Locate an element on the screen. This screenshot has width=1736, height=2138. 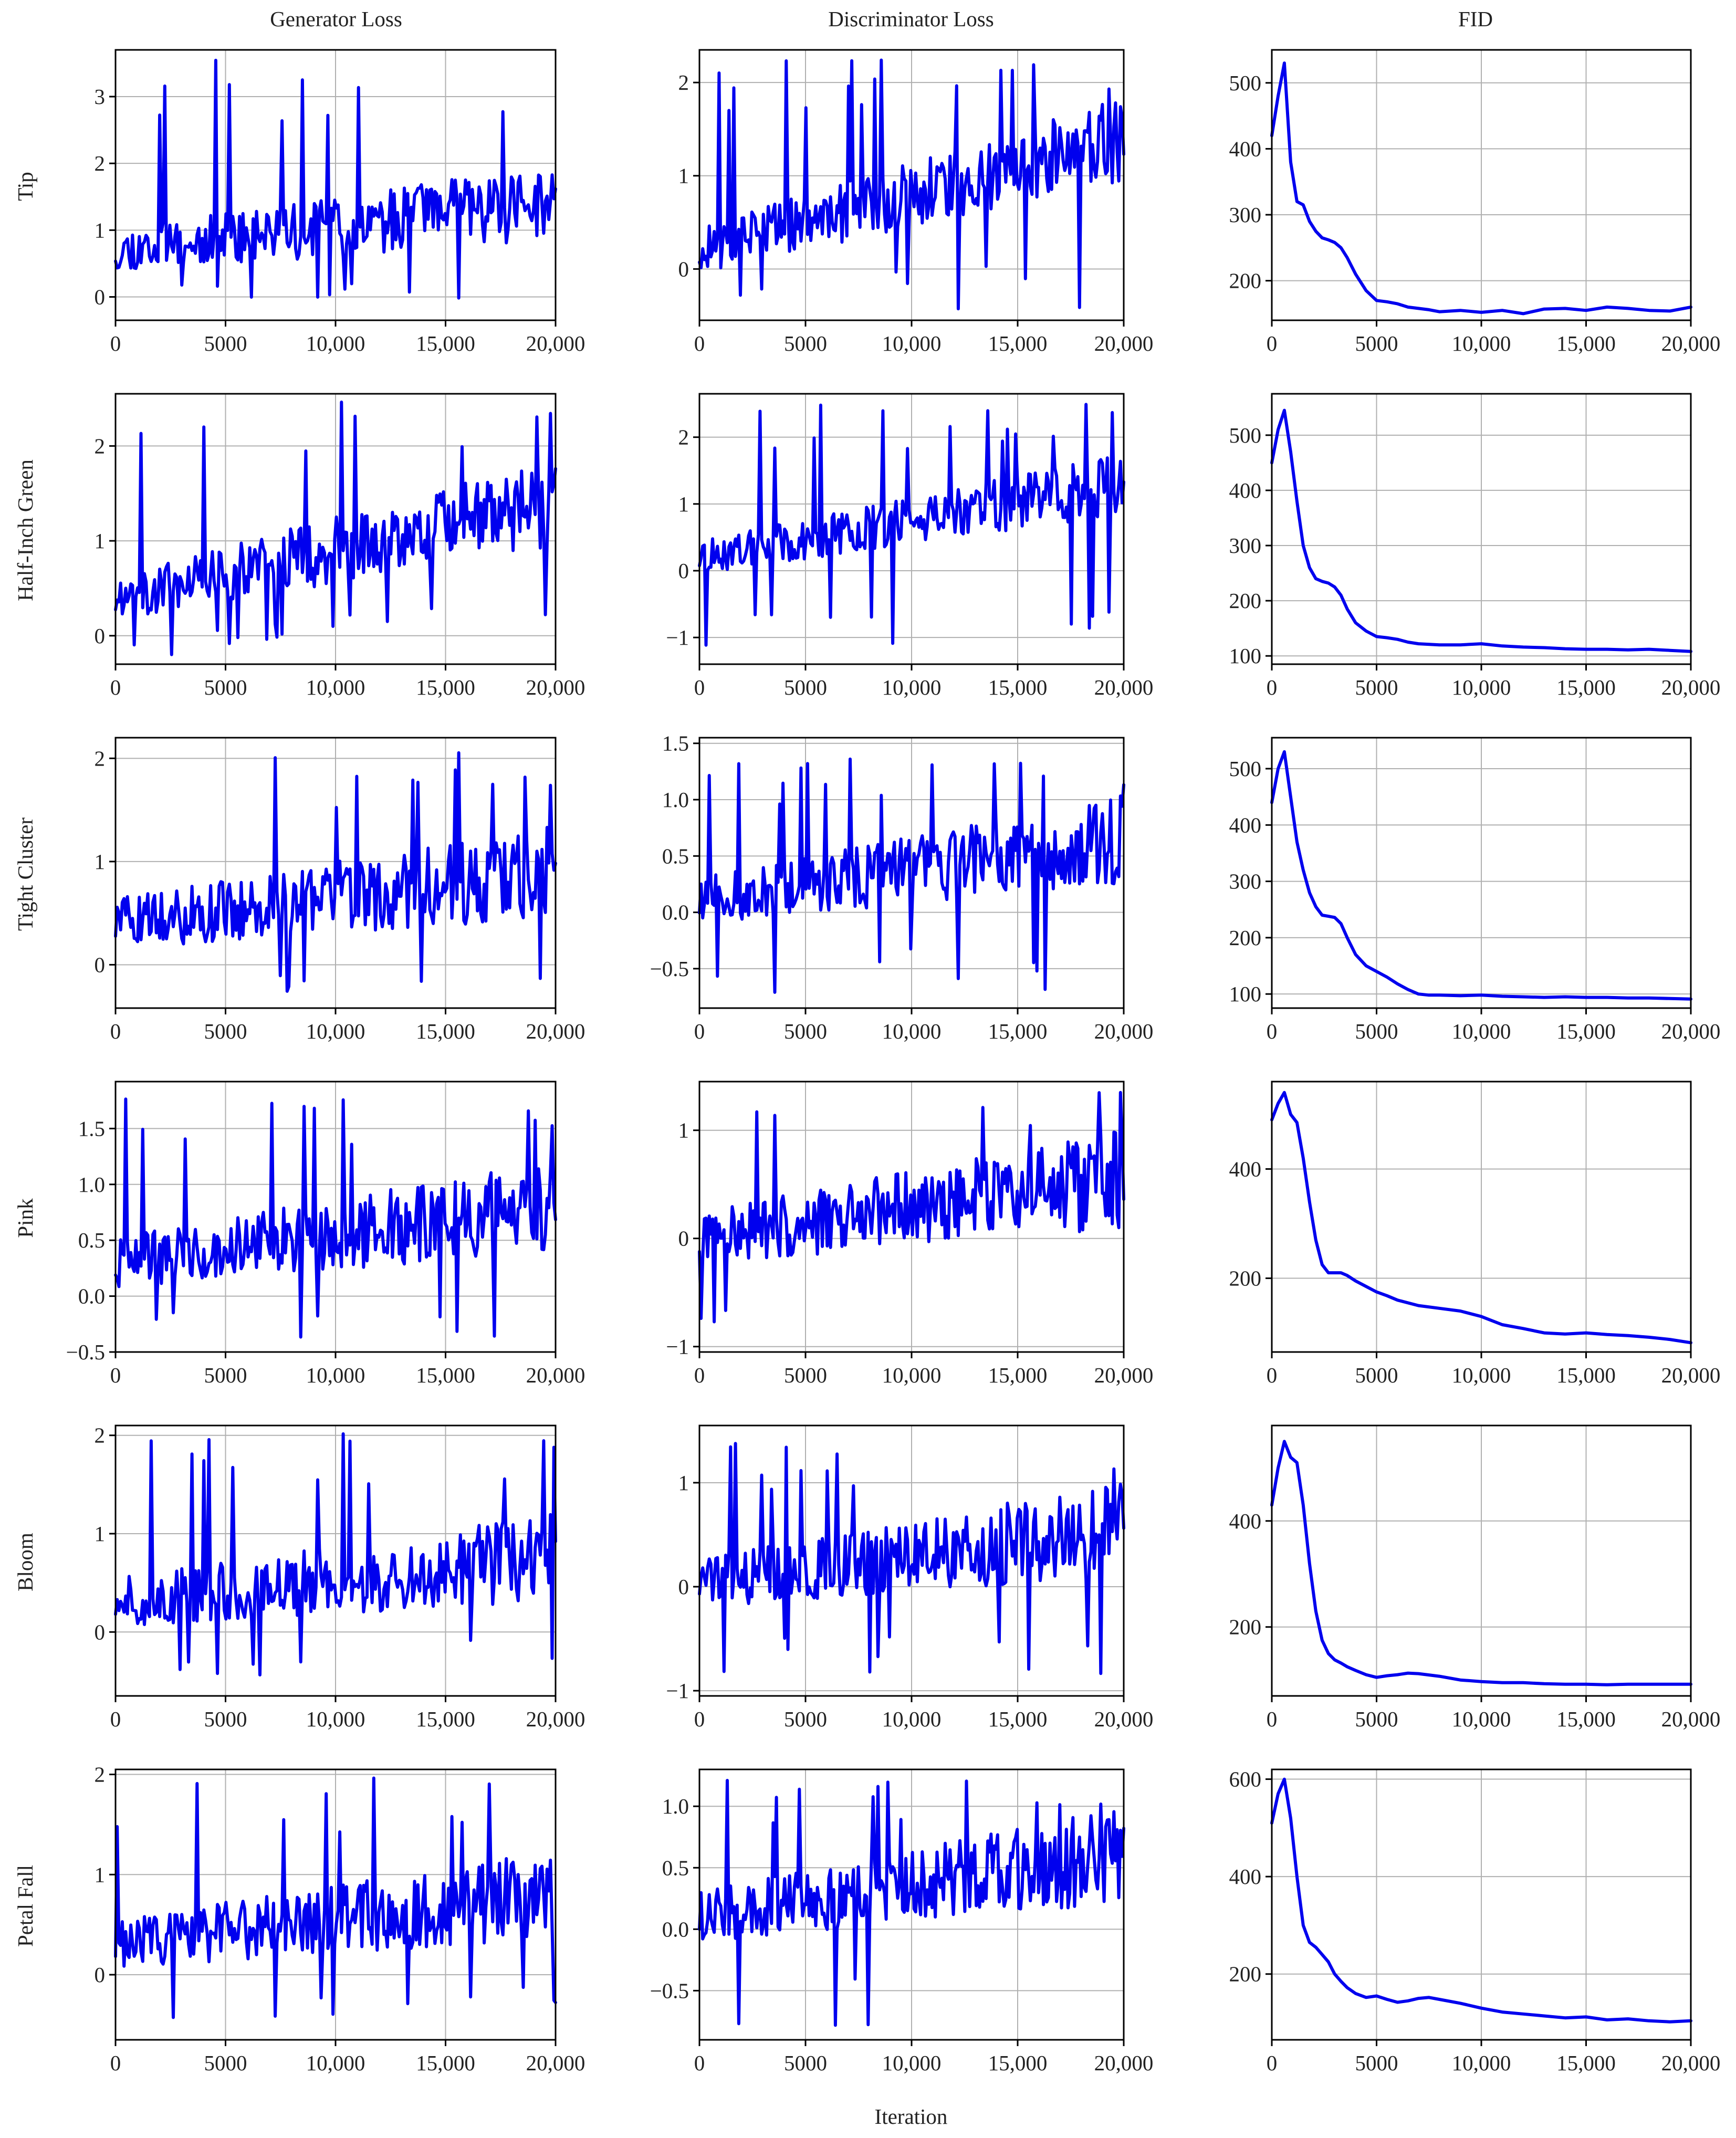
y-tick-label: 1.0 is located at coordinates (675, 800).